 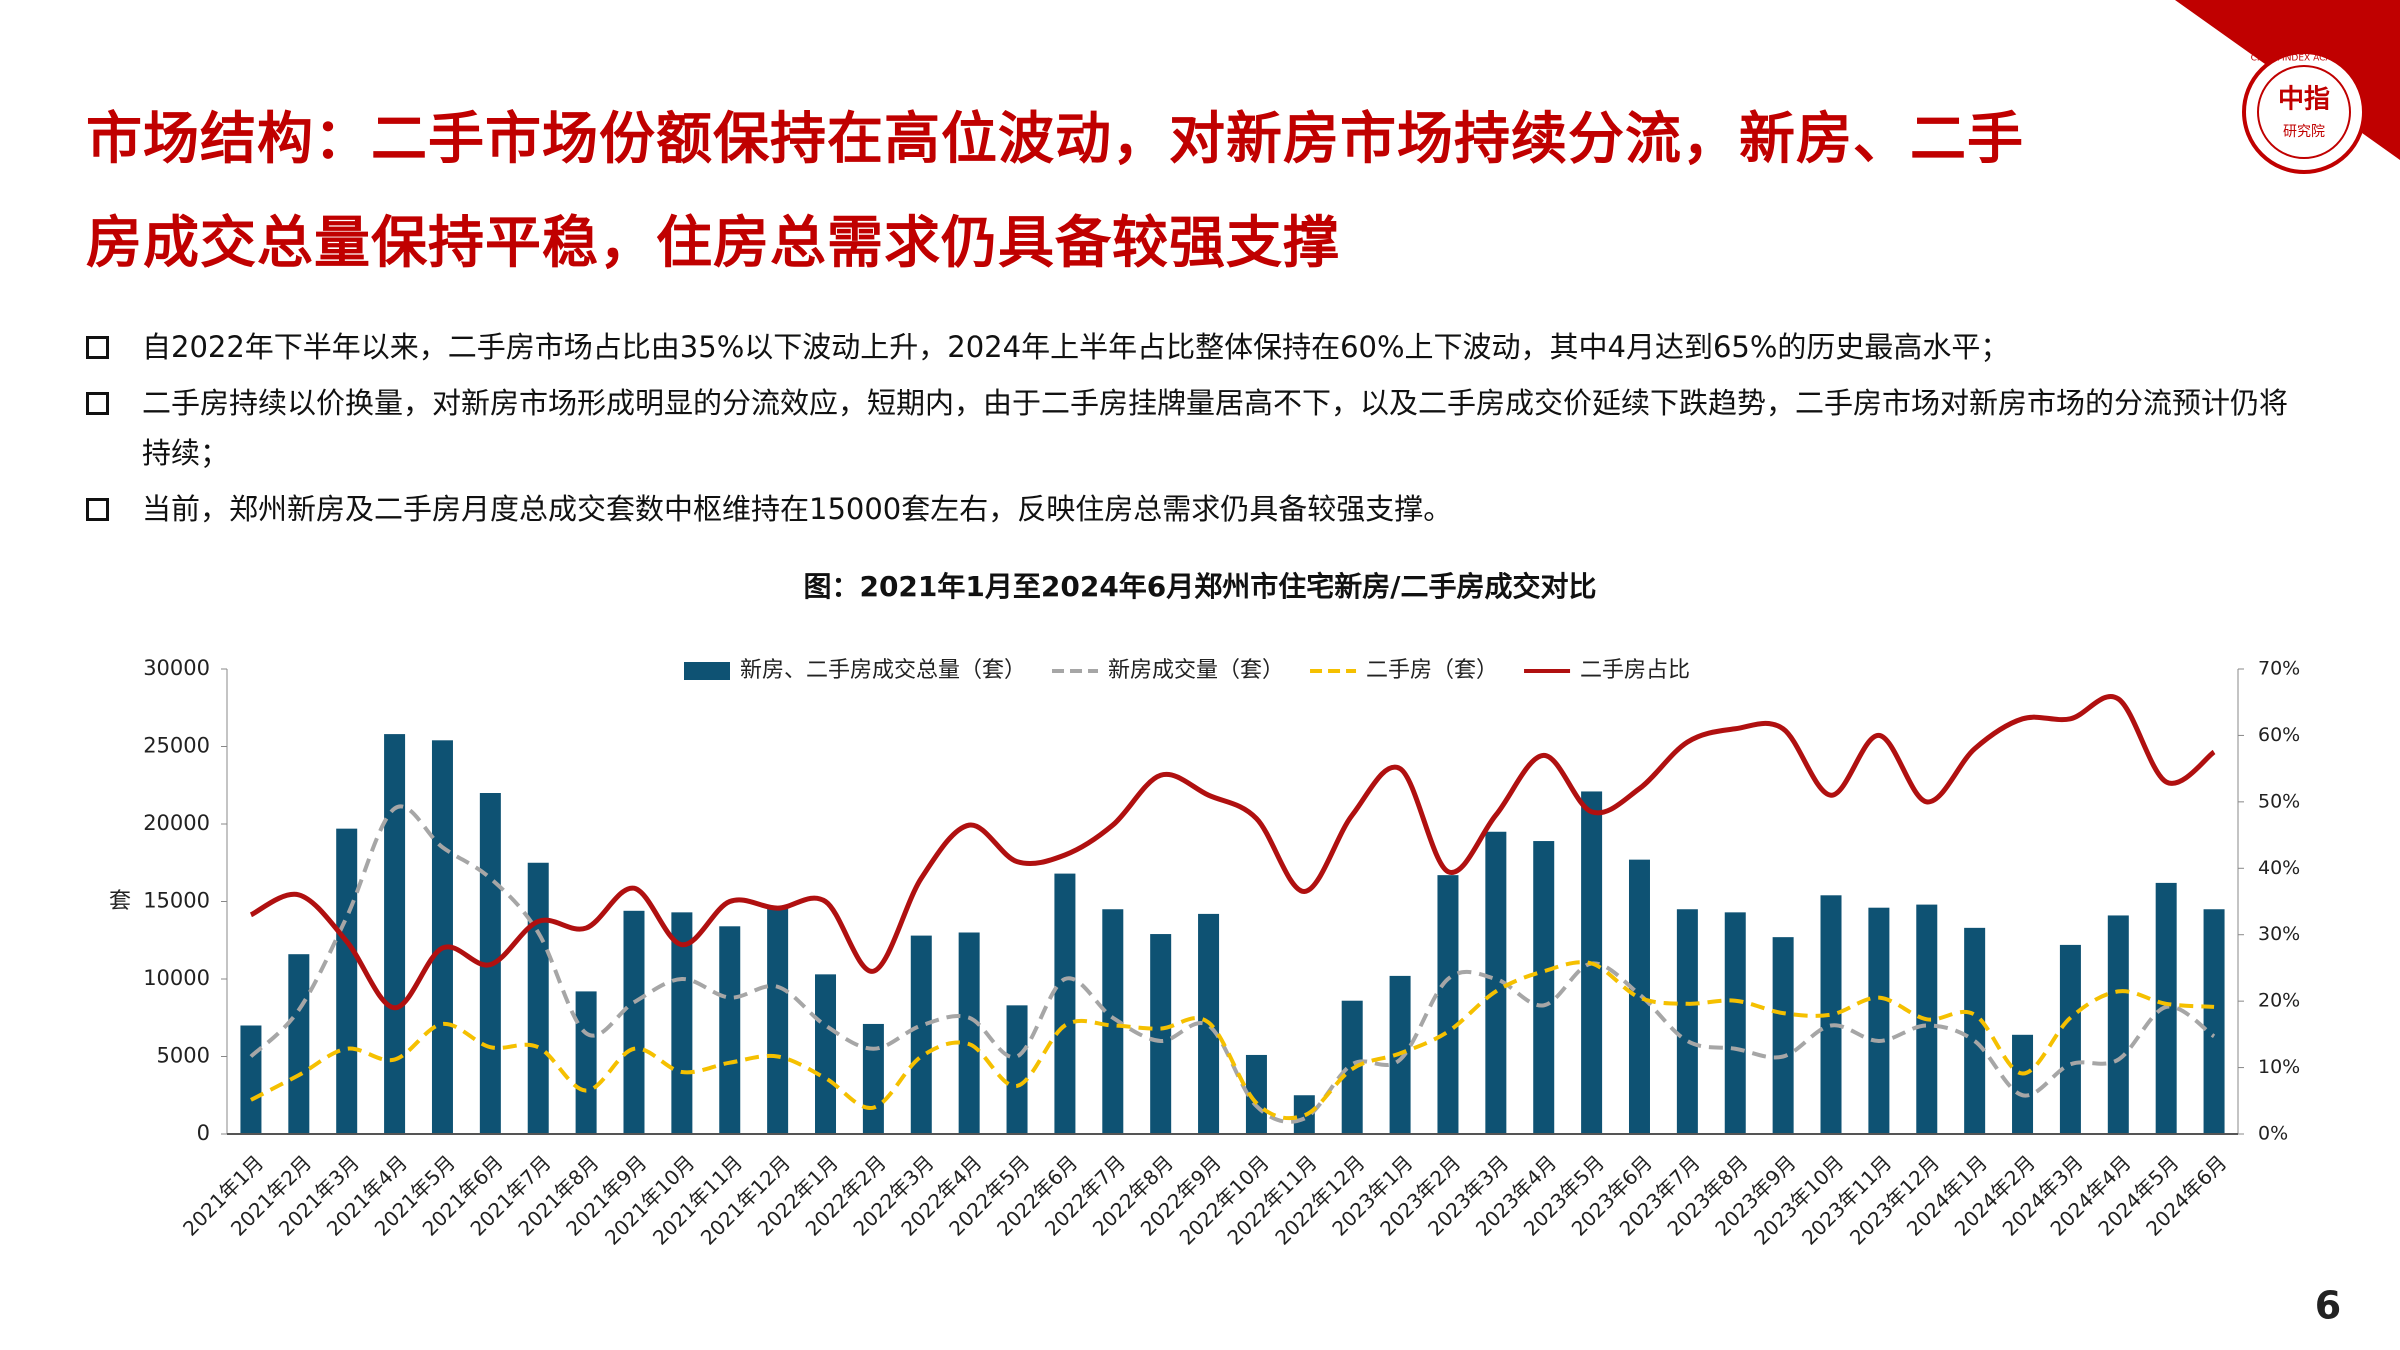 What do you see at coordinates (1196, 670) in the screenshot?
I see `legend-label: 新房成交量（套）` at bounding box center [1196, 670].